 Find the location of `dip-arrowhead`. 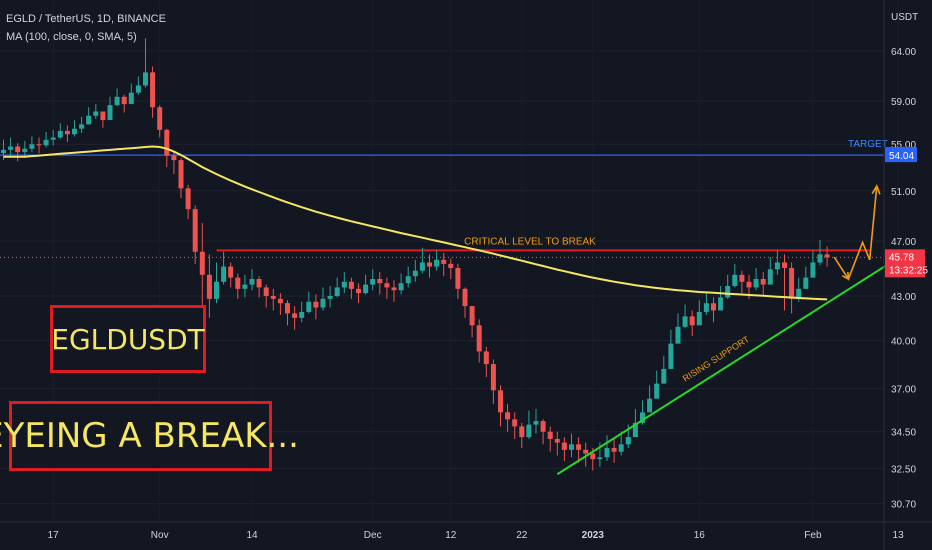

dip-arrowhead is located at coordinates (845, 276).